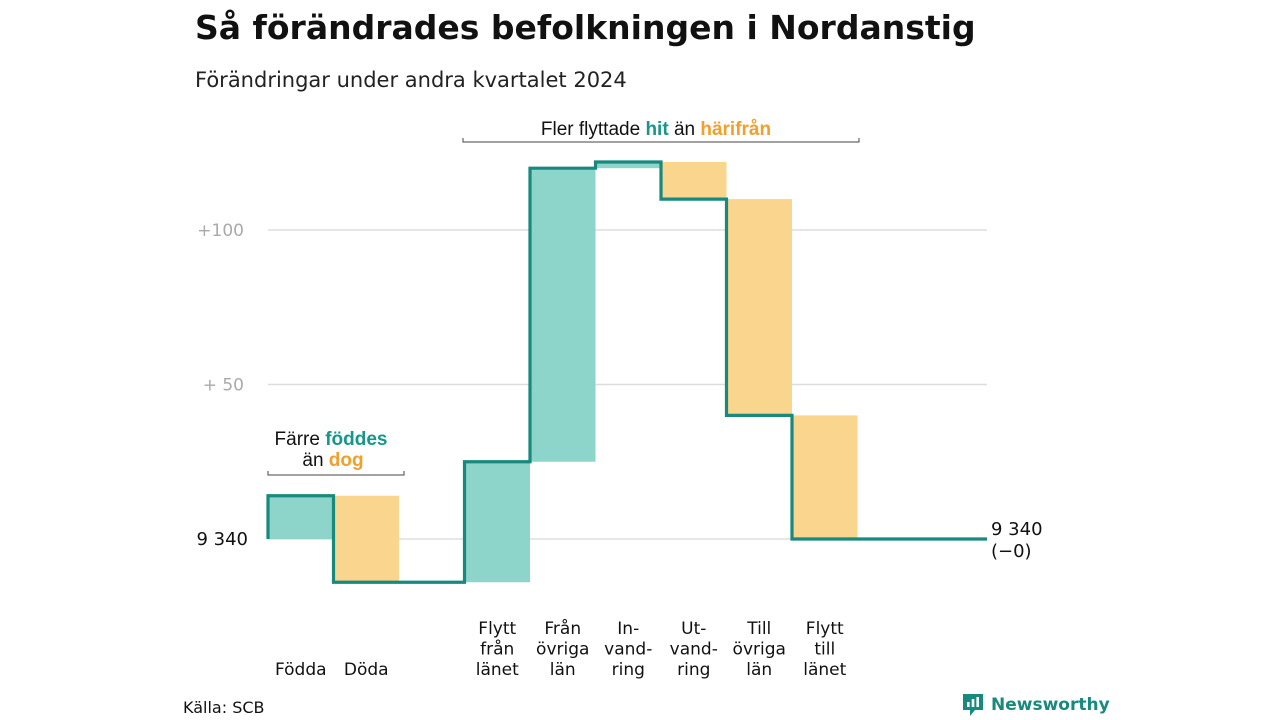 The image size is (1280, 720). What do you see at coordinates (220, 231) in the screenshot?
I see `y-tick-label: +100` at bounding box center [220, 231].